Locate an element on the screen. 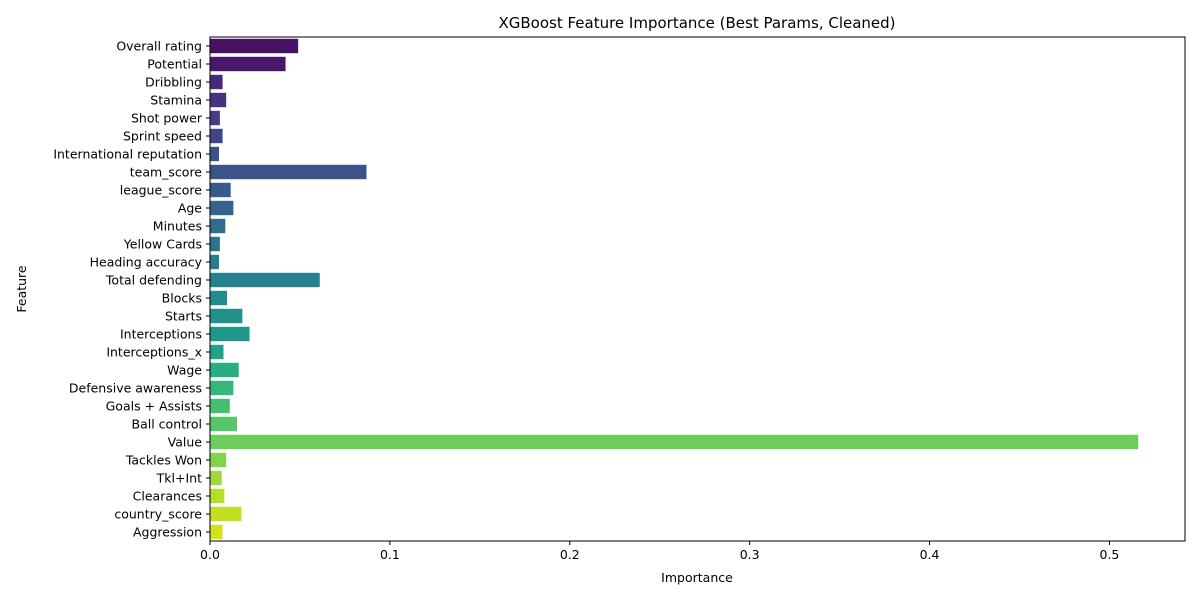 The width and height of the screenshot is (1200, 600). bar-shot-power is located at coordinates (215, 118).